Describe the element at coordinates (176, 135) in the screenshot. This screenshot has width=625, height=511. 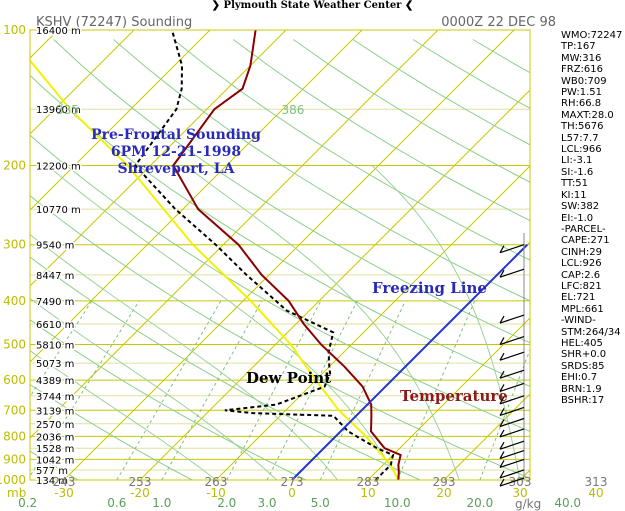
I see `annotation-line: Pre-Frontal Sounding` at that location.